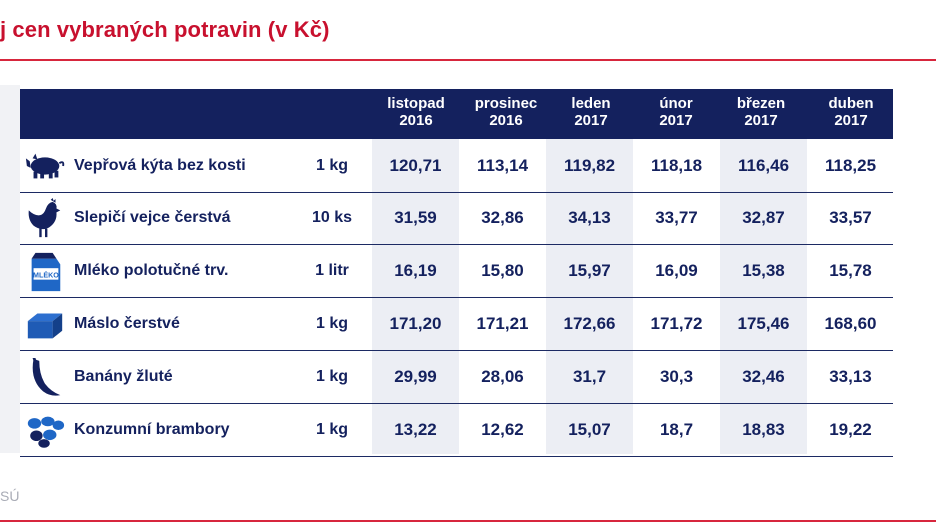  What do you see at coordinates (676, 165) in the screenshot?
I see `price-cell: 118,18` at bounding box center [676, 165].